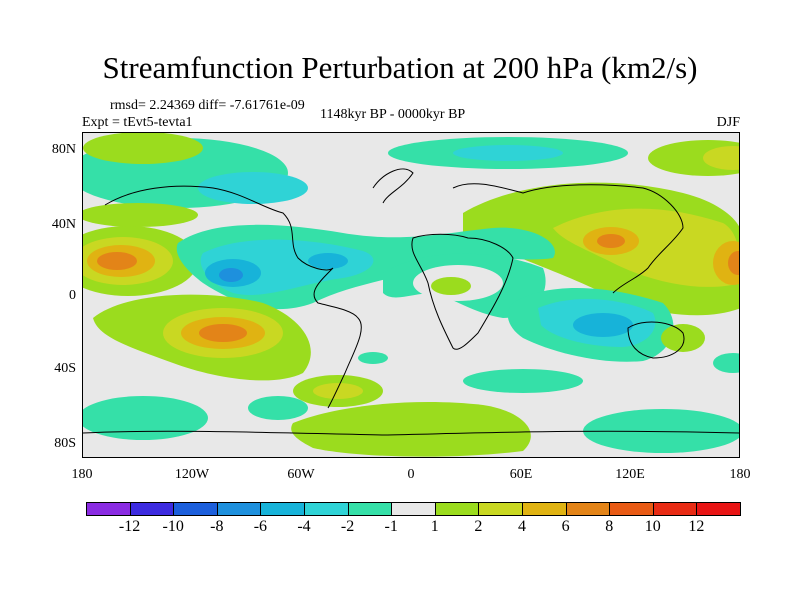 This screenshot has height=600, width=800. Describe the element at coordinates (609, 526) in the screenshot. I see `colorbar-level-label: 8` at that location.